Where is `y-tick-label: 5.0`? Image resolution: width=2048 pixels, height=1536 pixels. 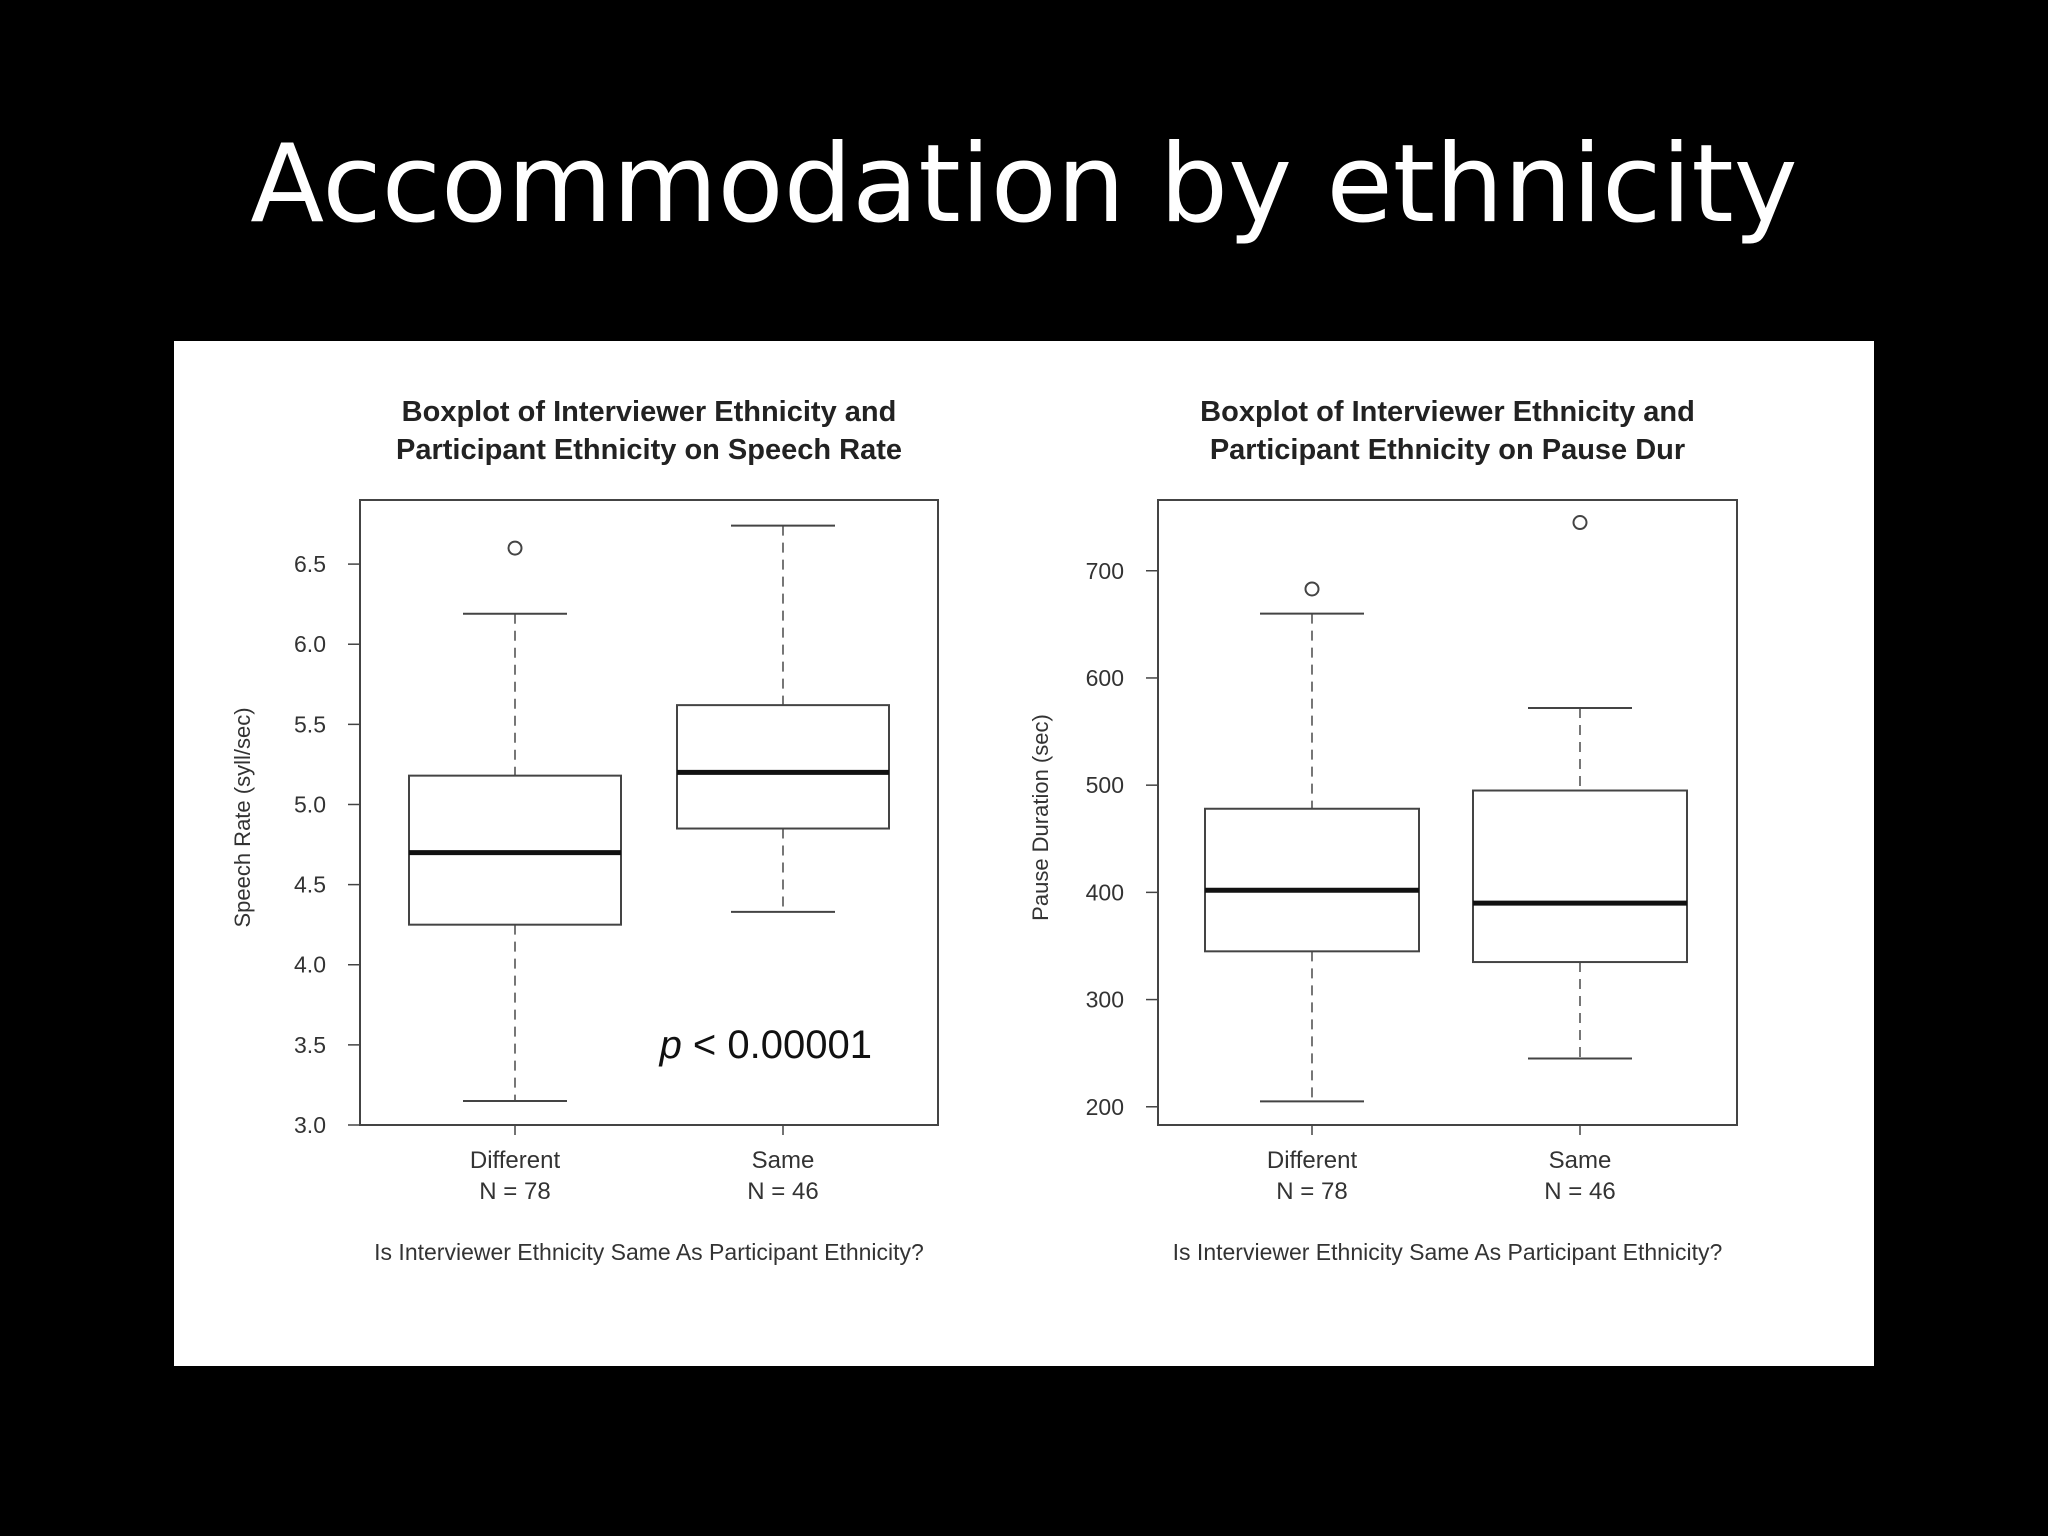
y-tick-label: 5.0 is located at coordinates (310, 804).